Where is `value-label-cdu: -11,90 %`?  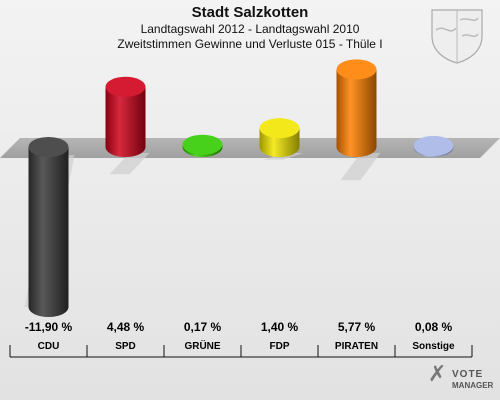
value-label-cdu: -11,90 % is located at coordinates (49, 327).